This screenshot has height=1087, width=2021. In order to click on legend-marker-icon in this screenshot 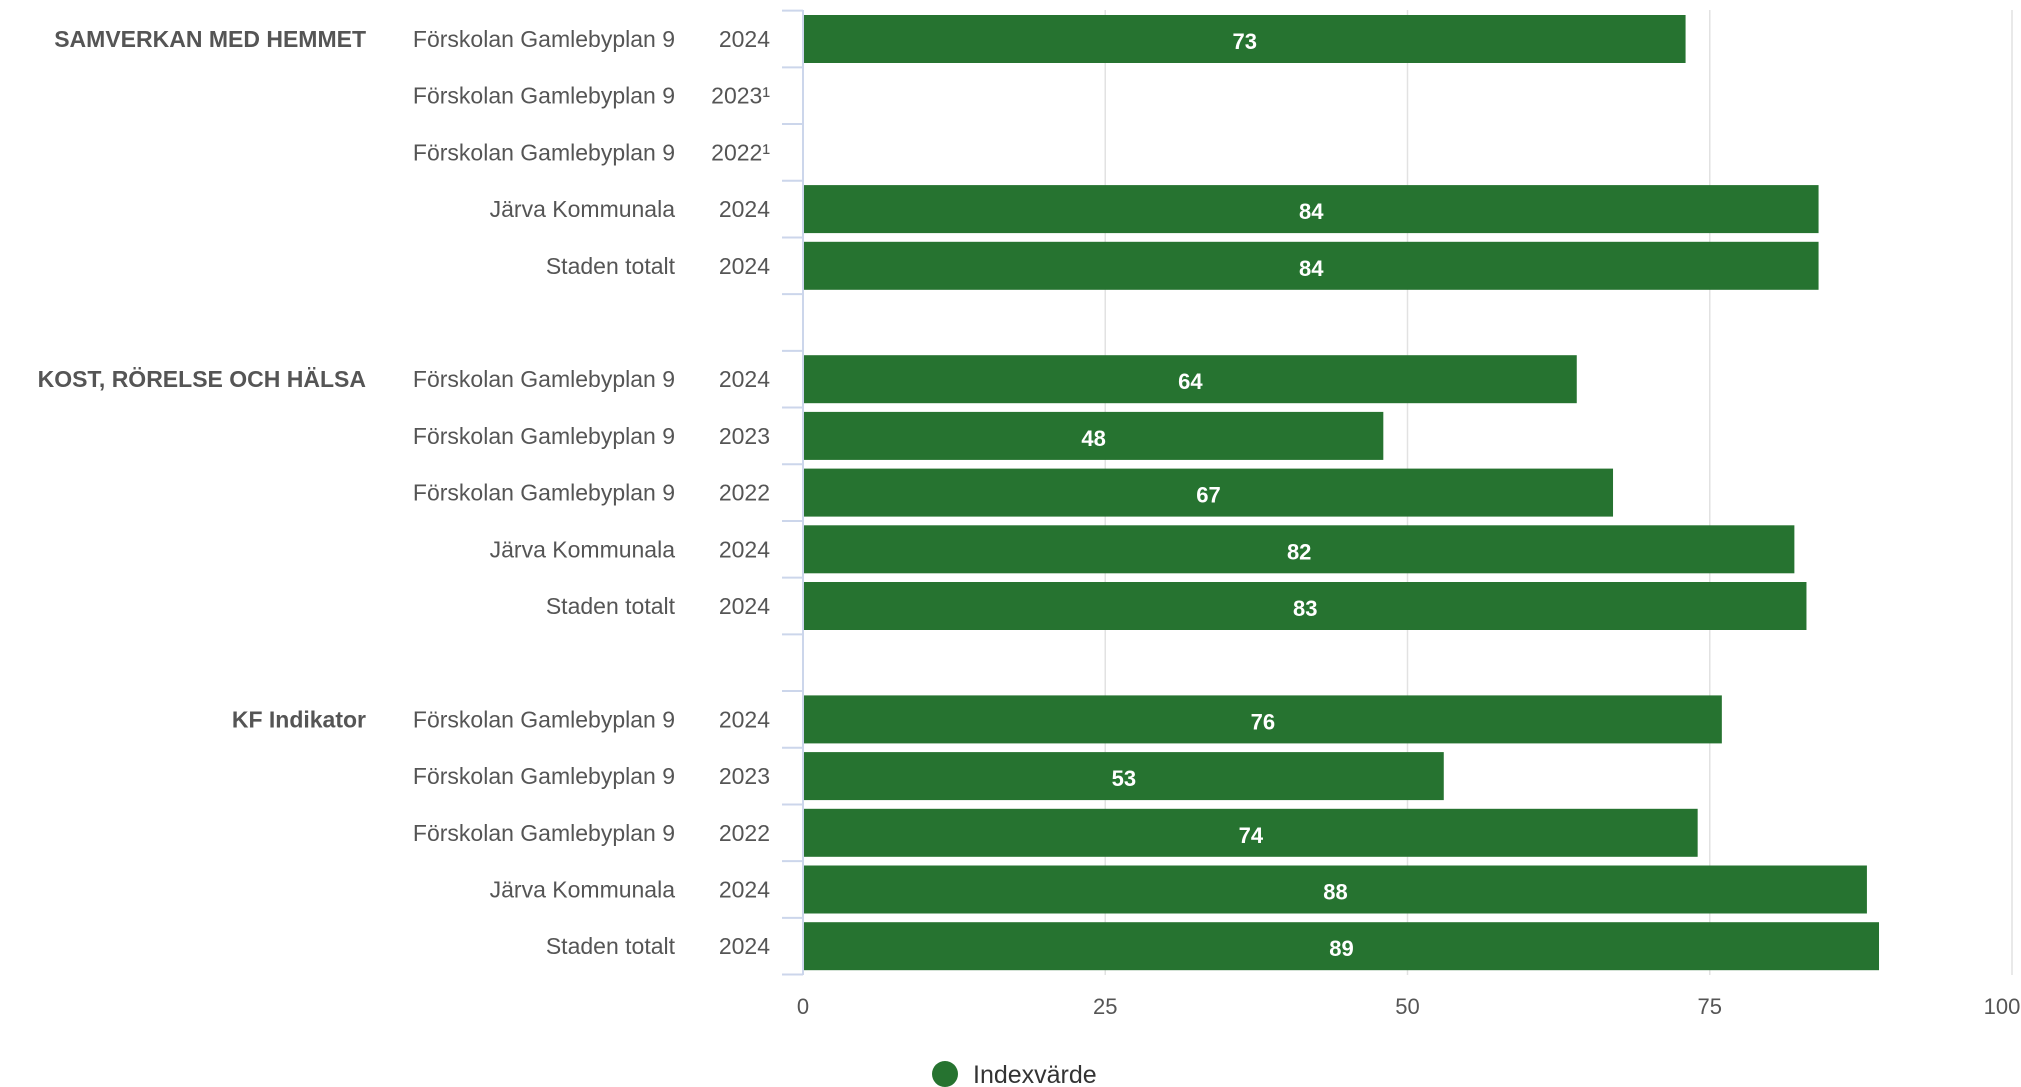, I will do `click(945, 1074)`.